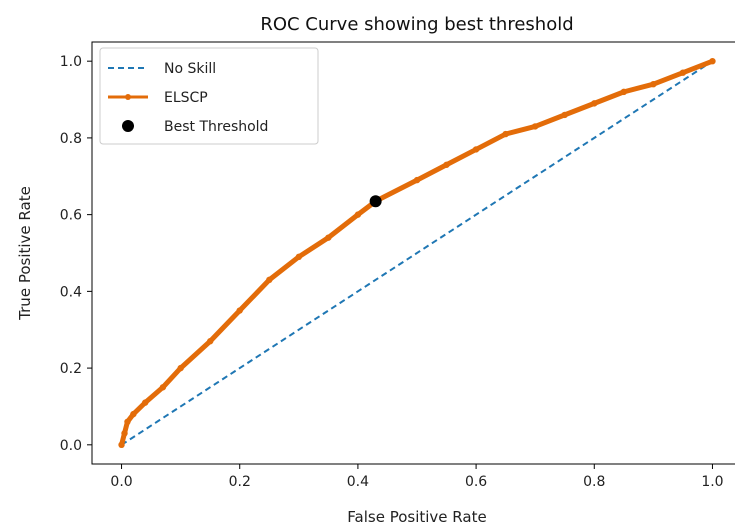 The height and width of the screenshot is (526, 735). What do you see at coordinates (358, 482) in the screenshot?
I see `x-tick-label: 0.4` at bounding box center [358, 482].